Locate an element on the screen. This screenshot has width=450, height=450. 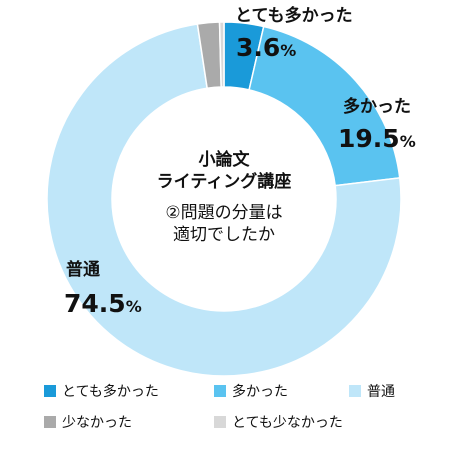
legend-item-very-few: とても少なかった is located at coordinates (281, 422).